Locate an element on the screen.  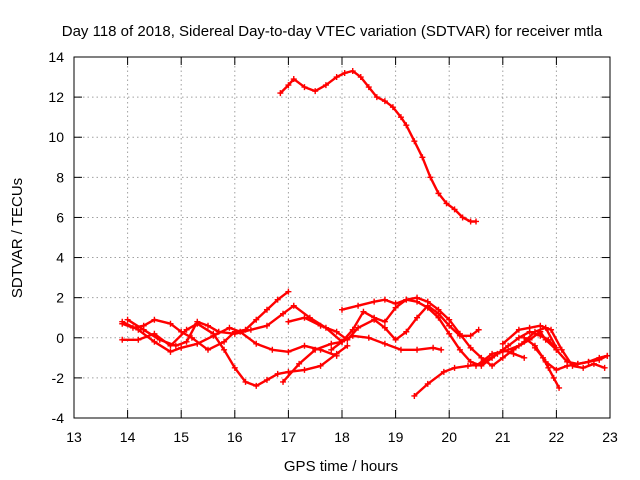
x-tick-label: 15 is located at coordinates (181, 437).